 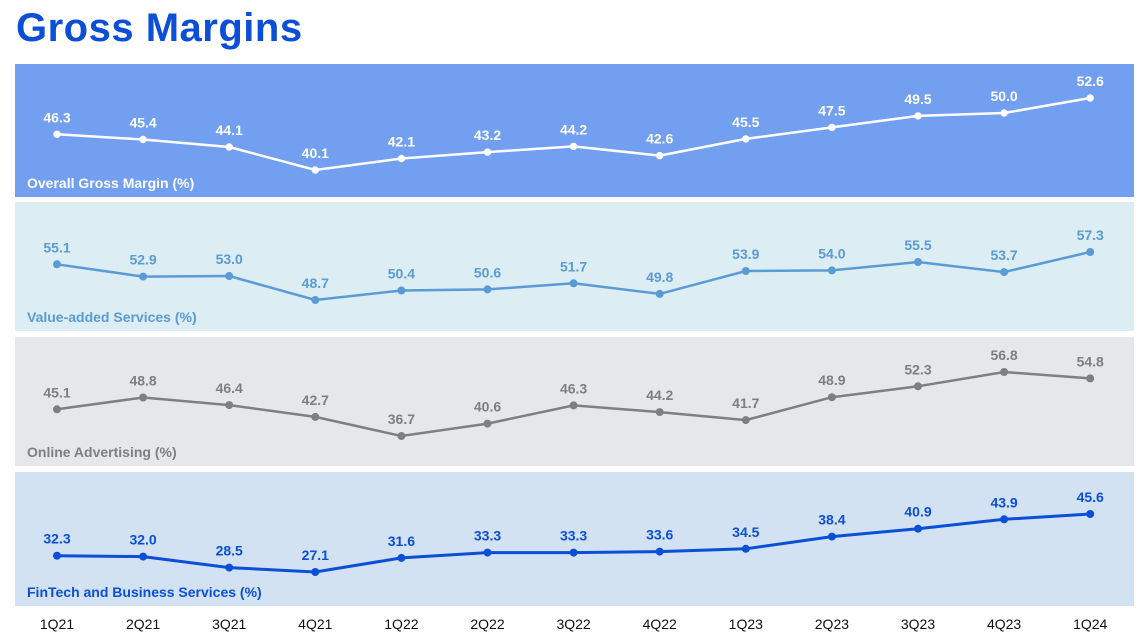 What do you see at coordinates (487, 272) in the screenshot?
I see `data-label: 50.6` at bounding box center [487, 272].